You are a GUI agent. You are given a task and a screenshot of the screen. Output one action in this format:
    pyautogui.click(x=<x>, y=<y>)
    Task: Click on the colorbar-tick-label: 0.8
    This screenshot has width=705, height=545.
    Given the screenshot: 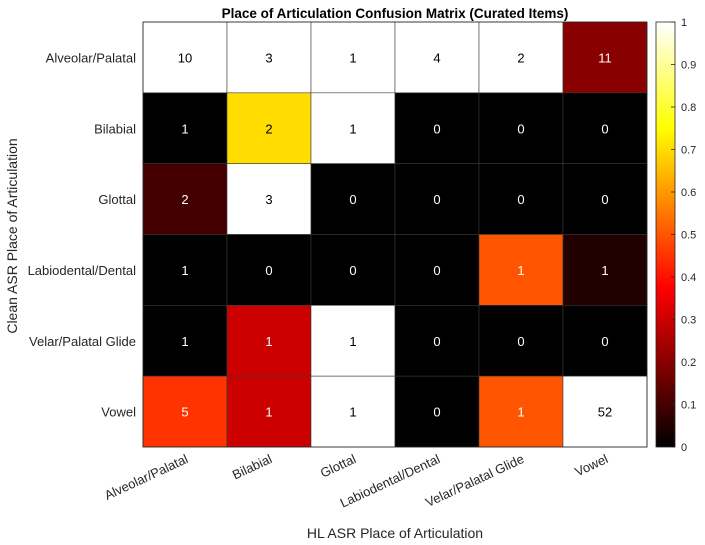 What is the action you would take?
    pyautogui.click(x=688, y=108)
    